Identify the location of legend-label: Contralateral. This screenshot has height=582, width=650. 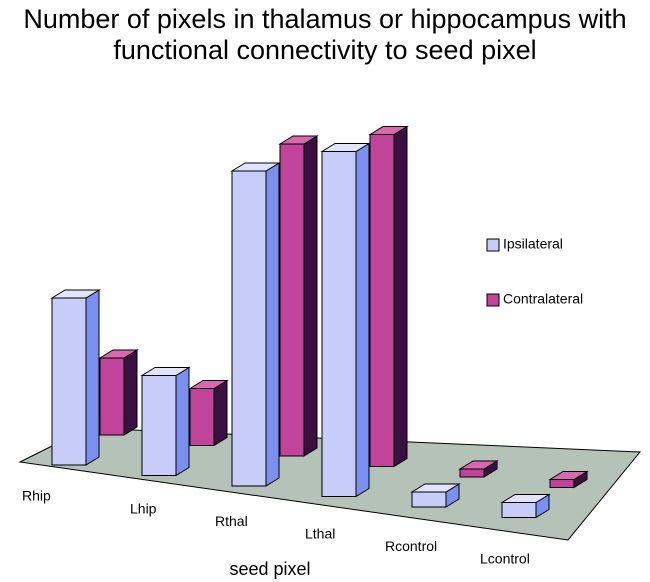
(543, 299).